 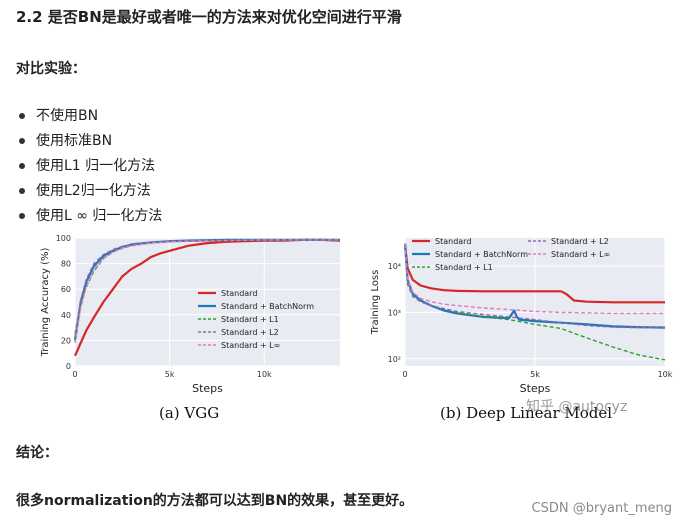 I want to click on y-tick-label: 10³, so click(x=394, y=312).